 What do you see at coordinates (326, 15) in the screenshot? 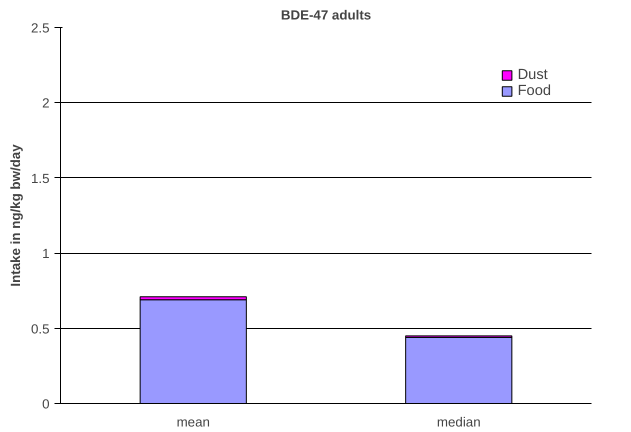
I see `chart-title: BDE-47 adults` at bounding box center [326, 15].